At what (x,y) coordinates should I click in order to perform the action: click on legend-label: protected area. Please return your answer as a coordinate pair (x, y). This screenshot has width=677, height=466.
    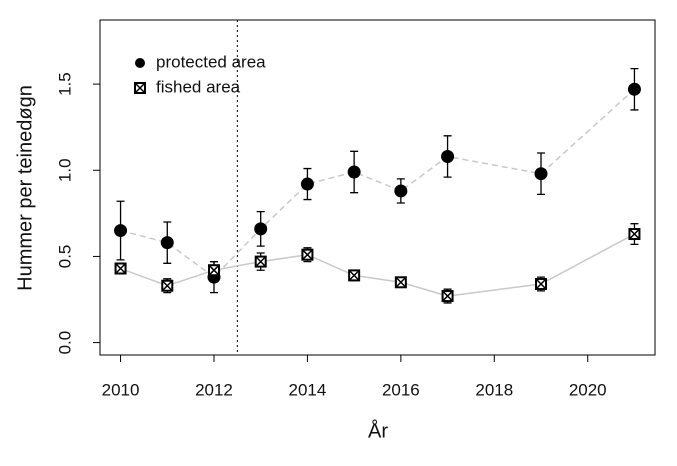
    Looking at the image, I should click on (211, 61).